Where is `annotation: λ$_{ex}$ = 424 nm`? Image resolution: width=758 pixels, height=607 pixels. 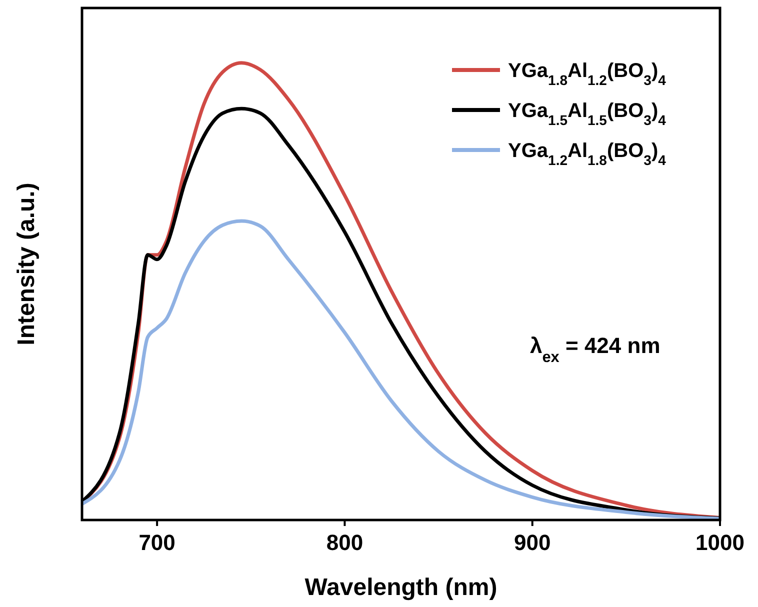
annotation: λ$_{ex}$ = 424 nm is located at coordinates (595, 349).